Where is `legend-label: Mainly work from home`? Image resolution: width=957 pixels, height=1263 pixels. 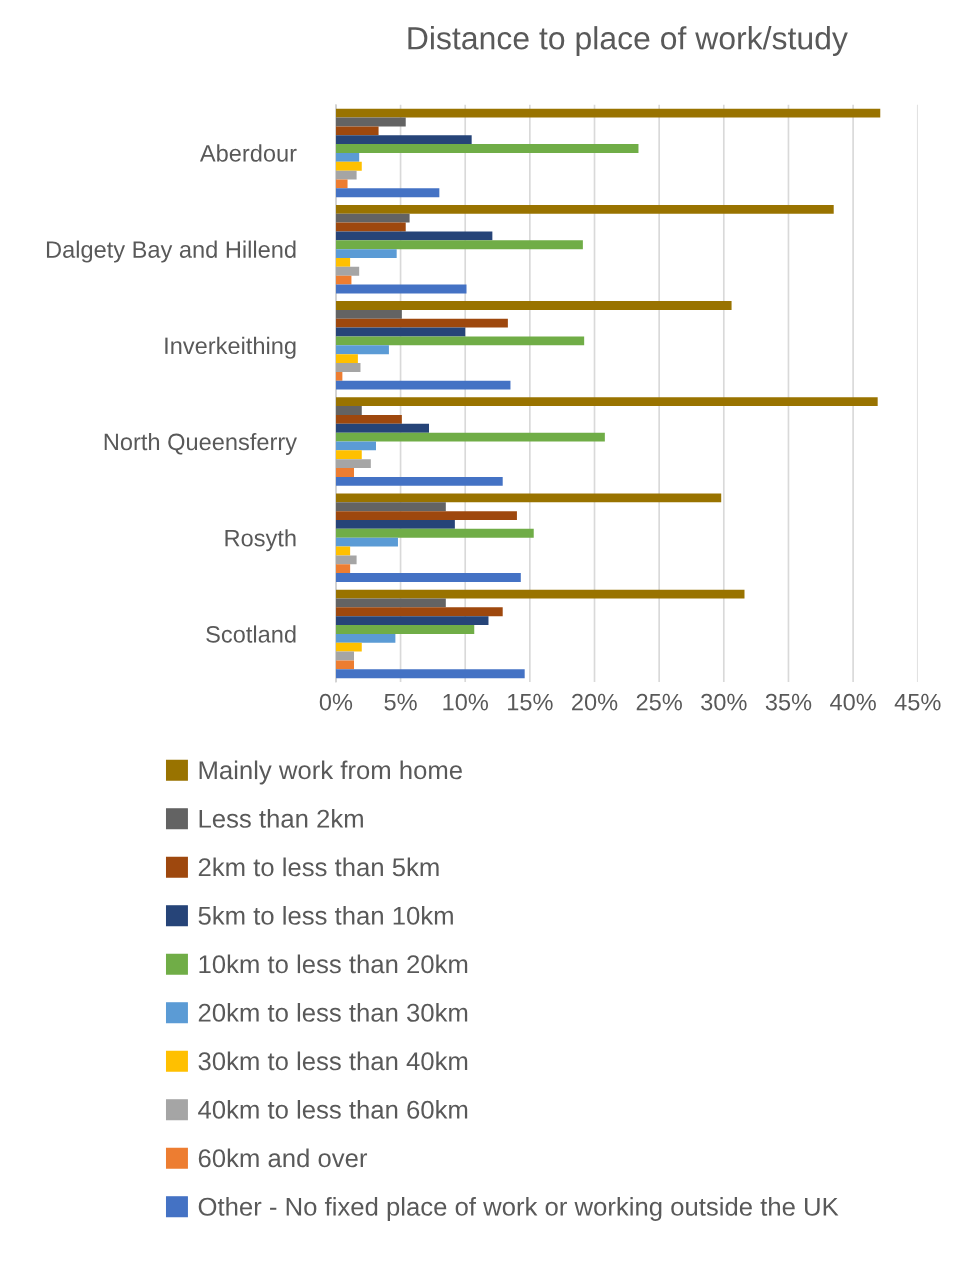 legend-label: Mainly work from home is located at coordinates (330, 772).